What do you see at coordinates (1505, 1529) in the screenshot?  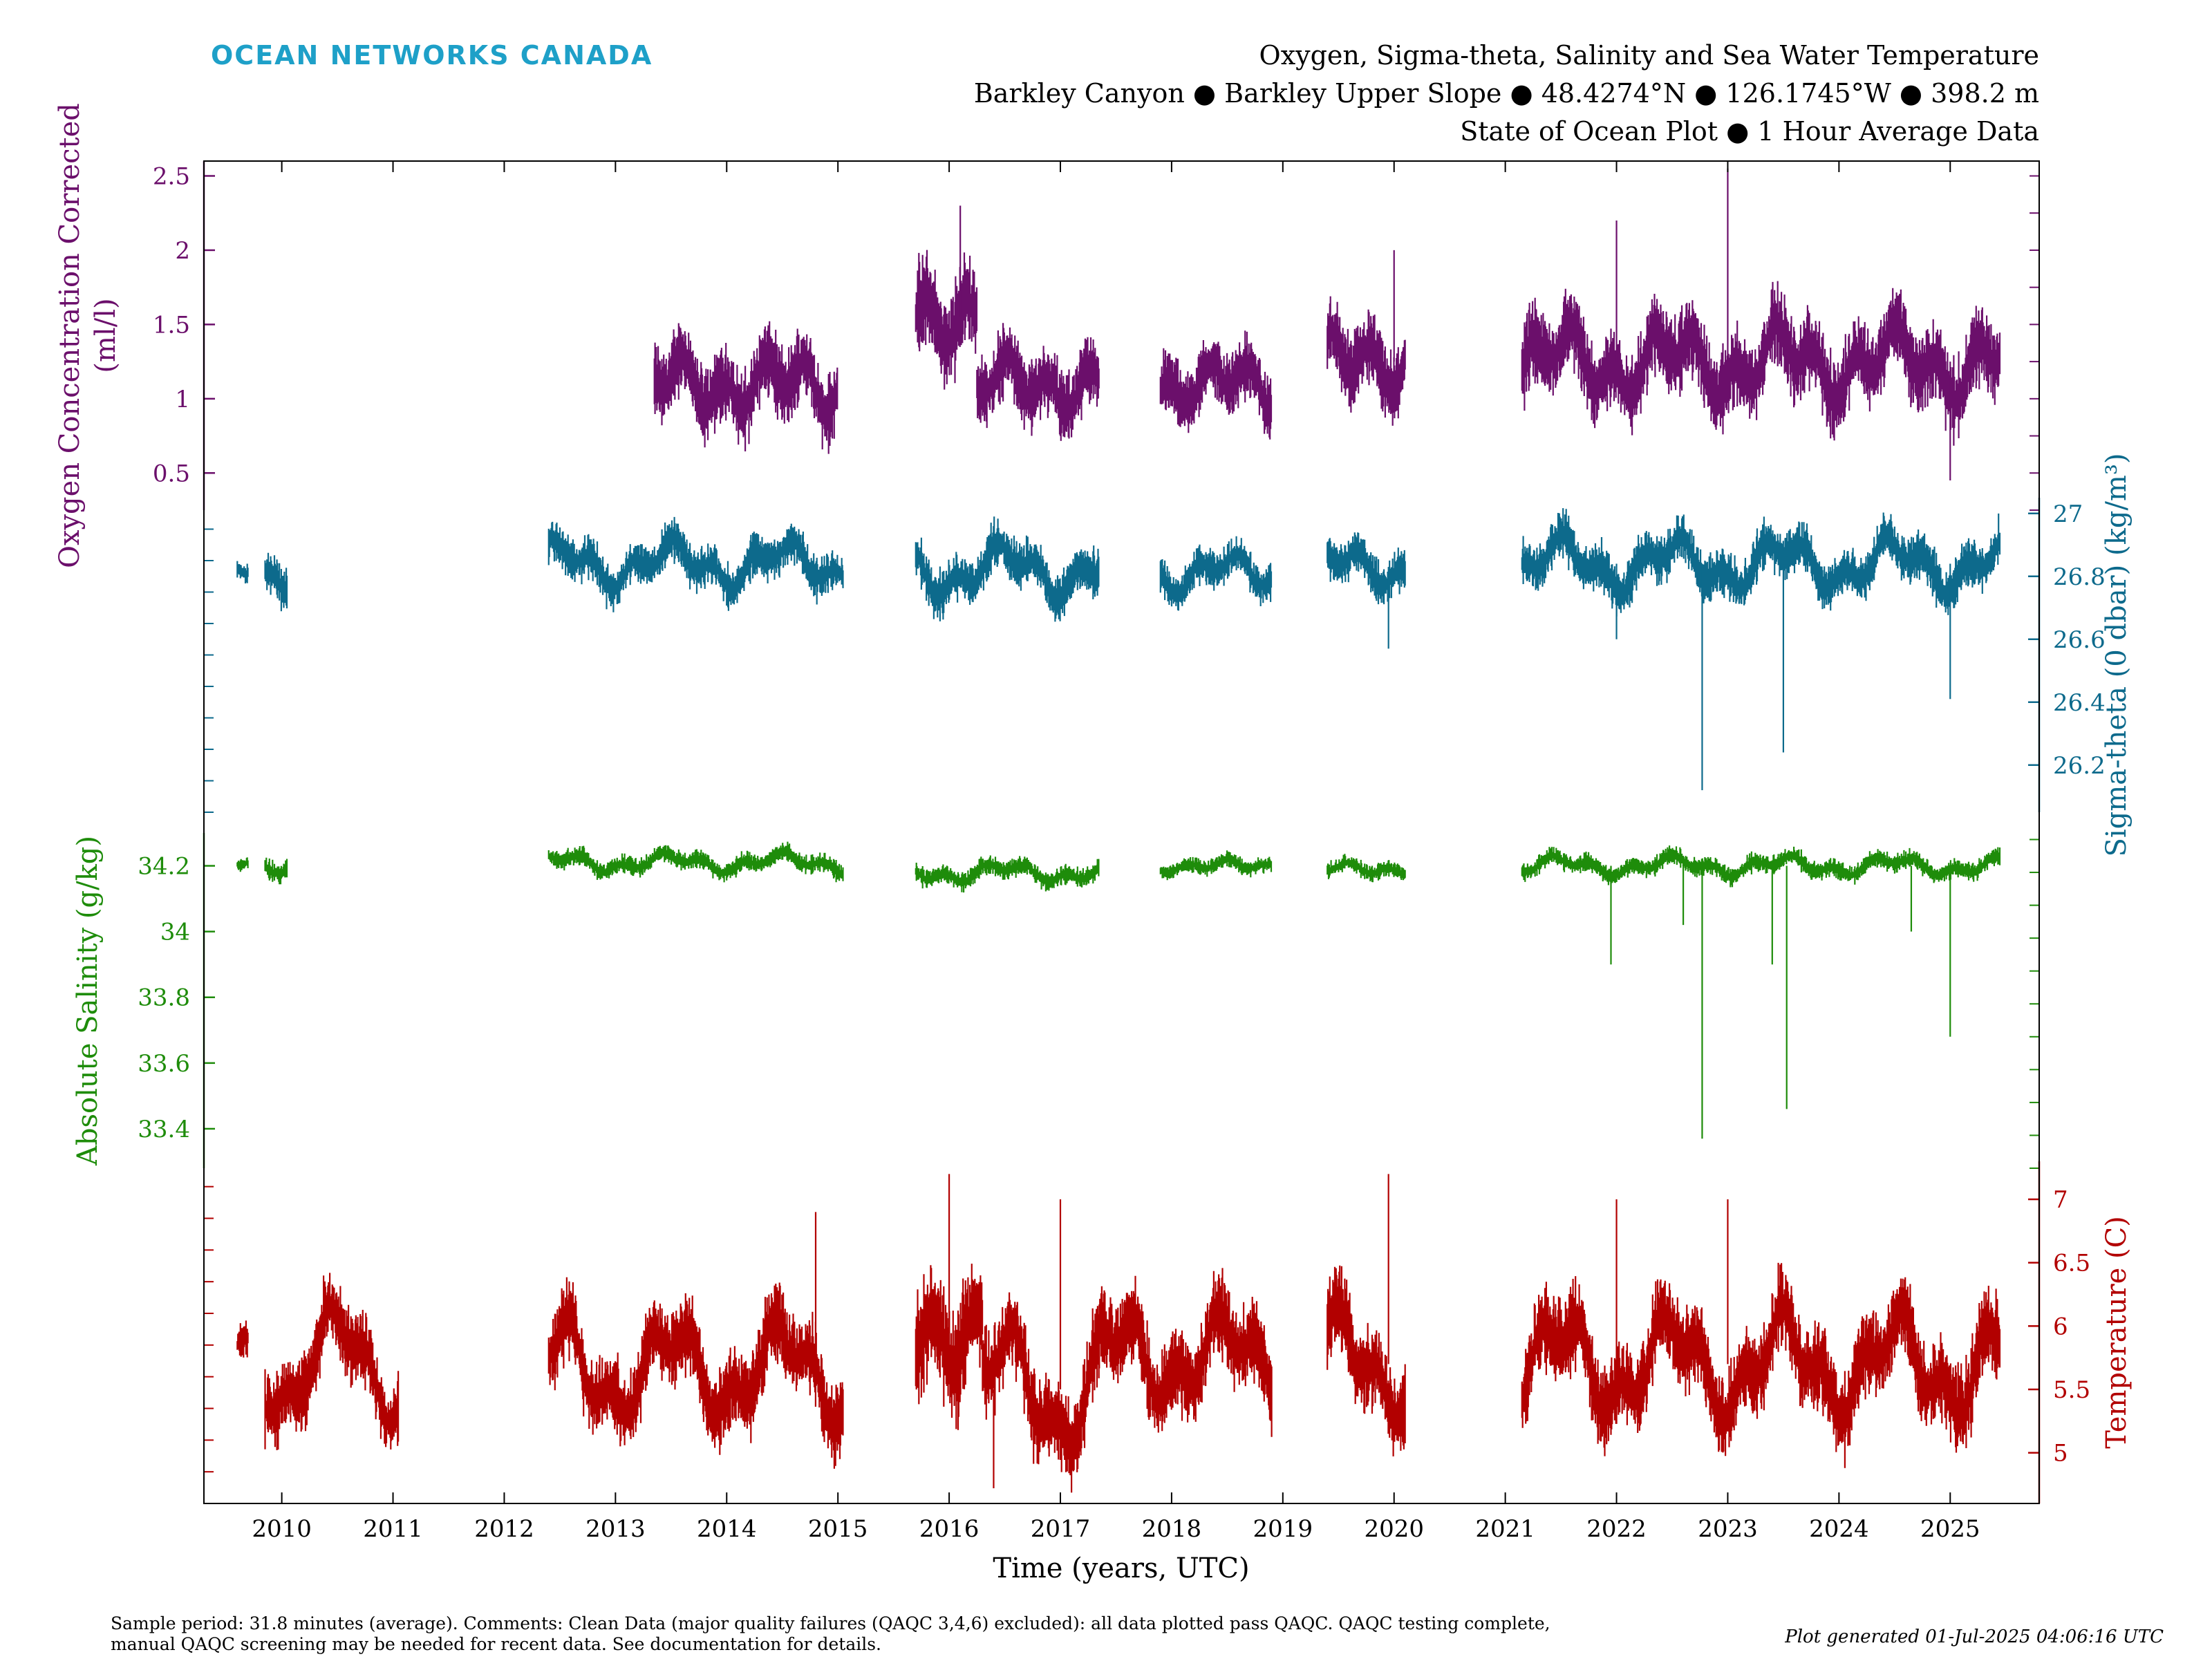 I see `x-tick-label: 2021` at bounding box center [1505, 1529].